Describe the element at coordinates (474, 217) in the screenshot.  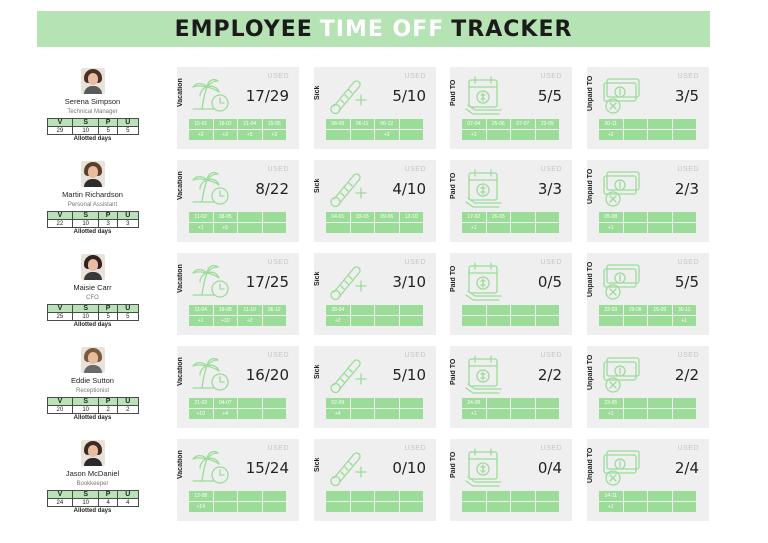
I see `date-cell: 17-02` at that location.